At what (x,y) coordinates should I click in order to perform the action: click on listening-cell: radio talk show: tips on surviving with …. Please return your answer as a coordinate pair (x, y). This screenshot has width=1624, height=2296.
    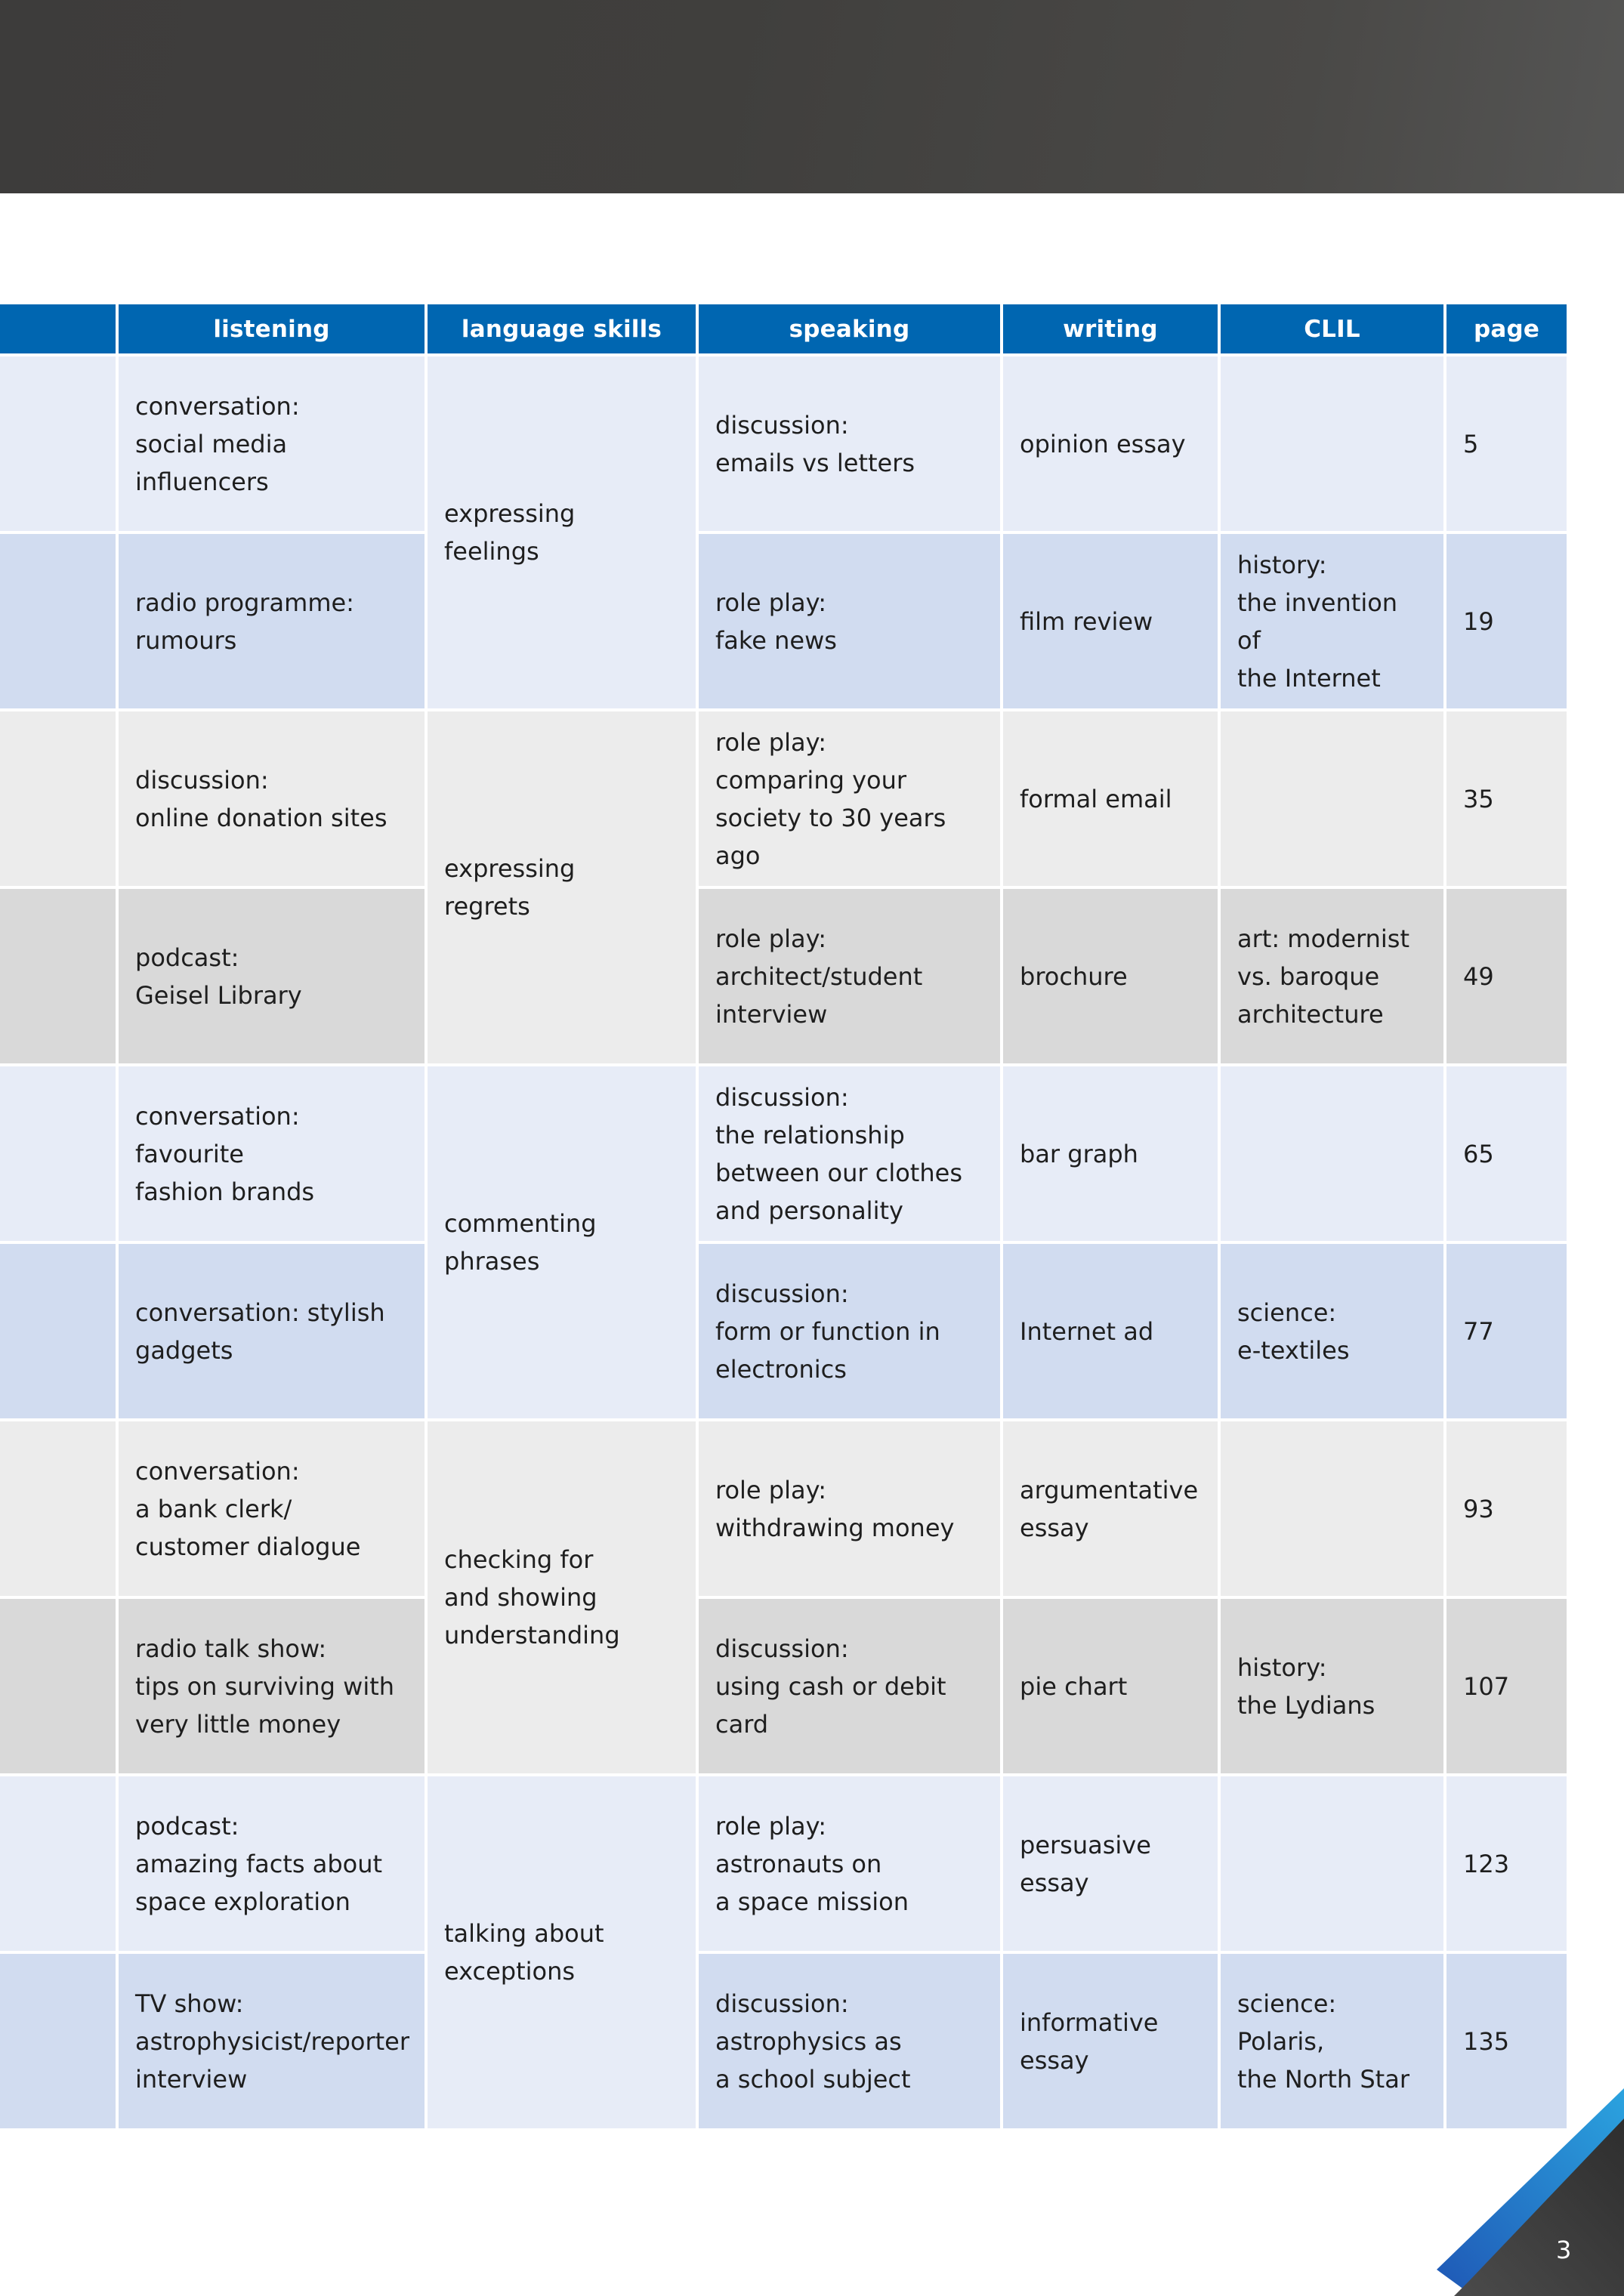
    Looking at the image, I should click on (272, 1686).